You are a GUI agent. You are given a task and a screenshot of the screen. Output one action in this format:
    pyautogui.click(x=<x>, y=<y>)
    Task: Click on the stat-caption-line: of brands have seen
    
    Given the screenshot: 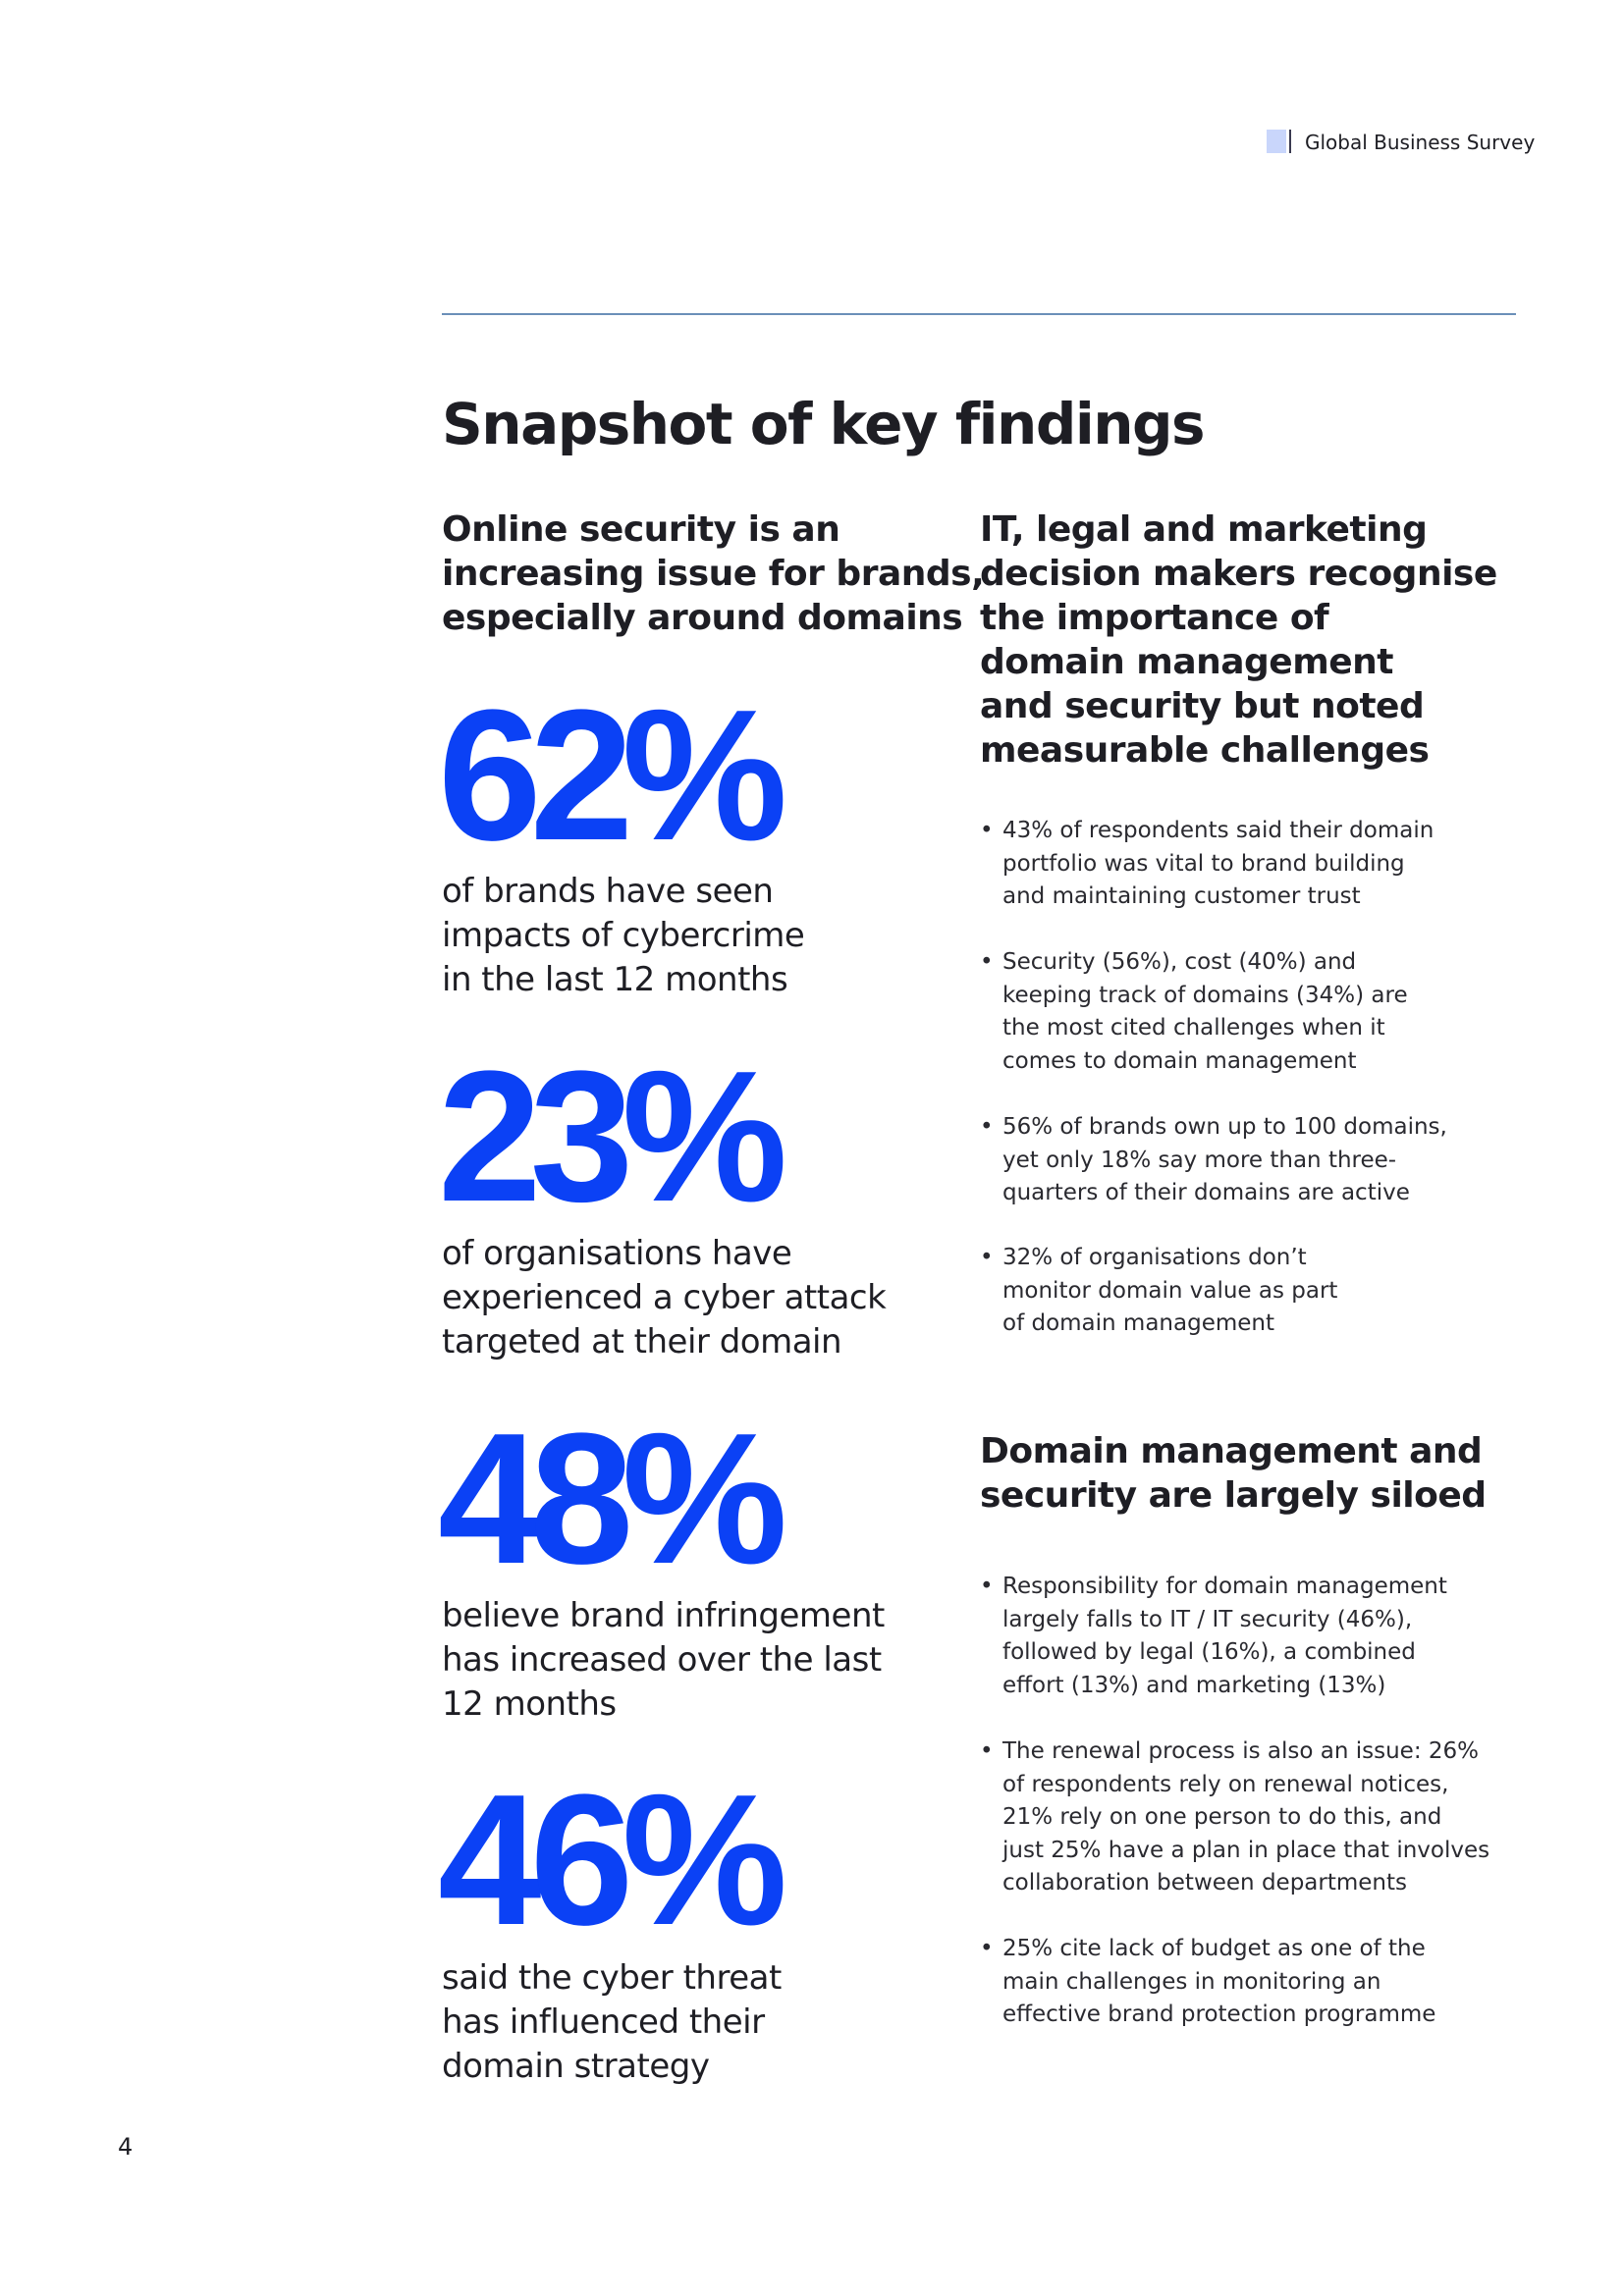 What is the action you would take?
    pyautogui.click(x=608, y=891)
    